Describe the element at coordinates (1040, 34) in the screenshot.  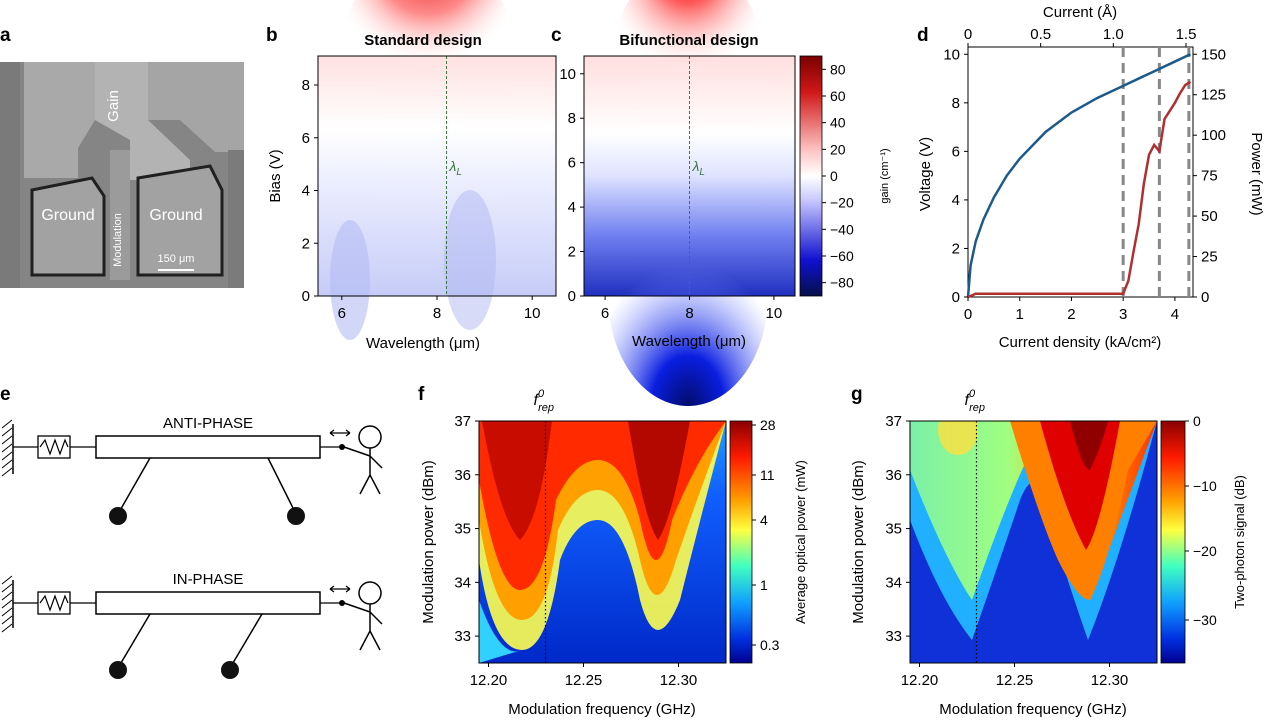
I see `chart-d-x2-tick-label: 0.5` at that location.